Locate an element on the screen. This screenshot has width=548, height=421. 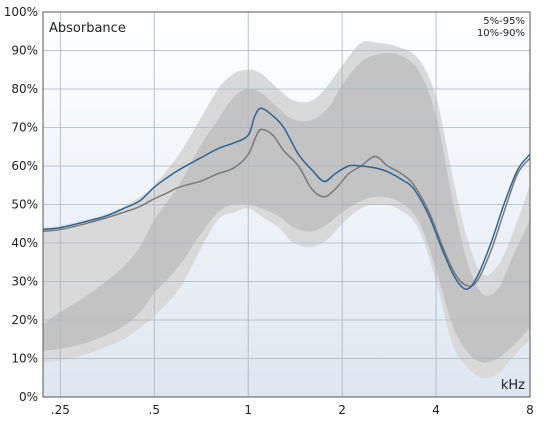
y-tick-label: 20% is located at coordinates (24, 320).